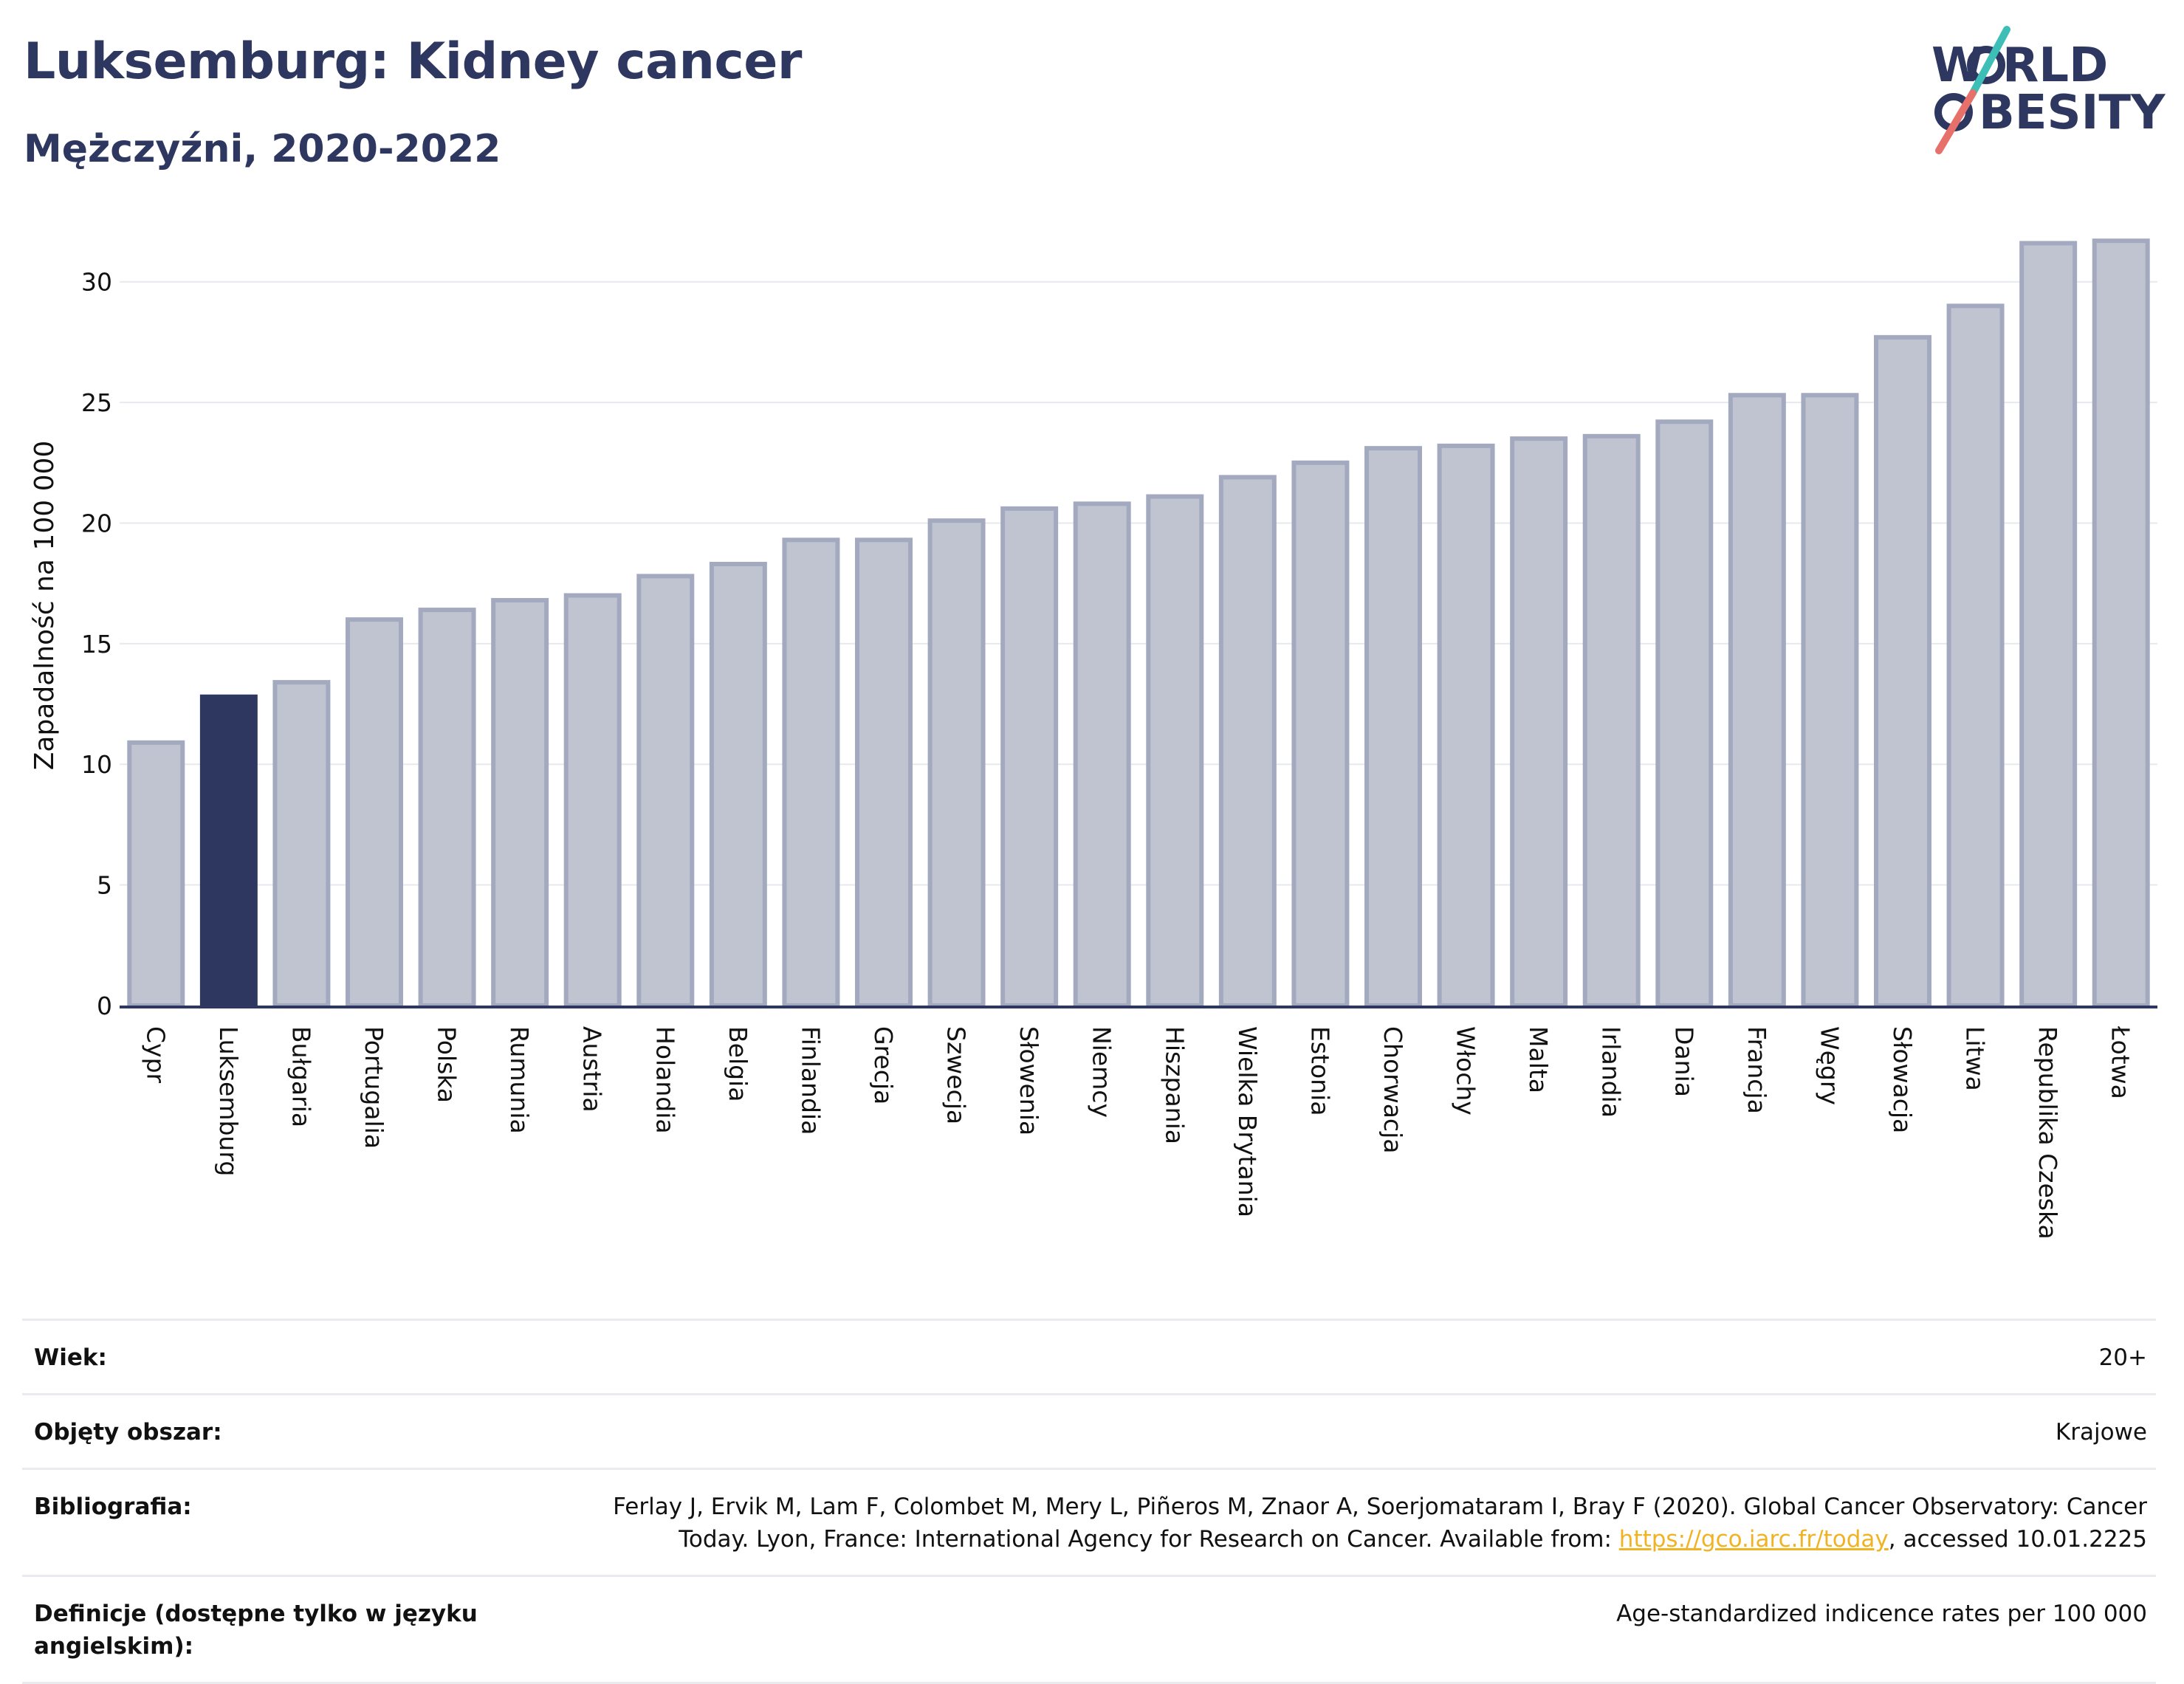 The height and width of the screenshot is (1684, 2184). Describe the element at coordinates (263, 149) in the screenshot. I see `chart-subtitle: Mężczyźni, 2020-2022` at that location.